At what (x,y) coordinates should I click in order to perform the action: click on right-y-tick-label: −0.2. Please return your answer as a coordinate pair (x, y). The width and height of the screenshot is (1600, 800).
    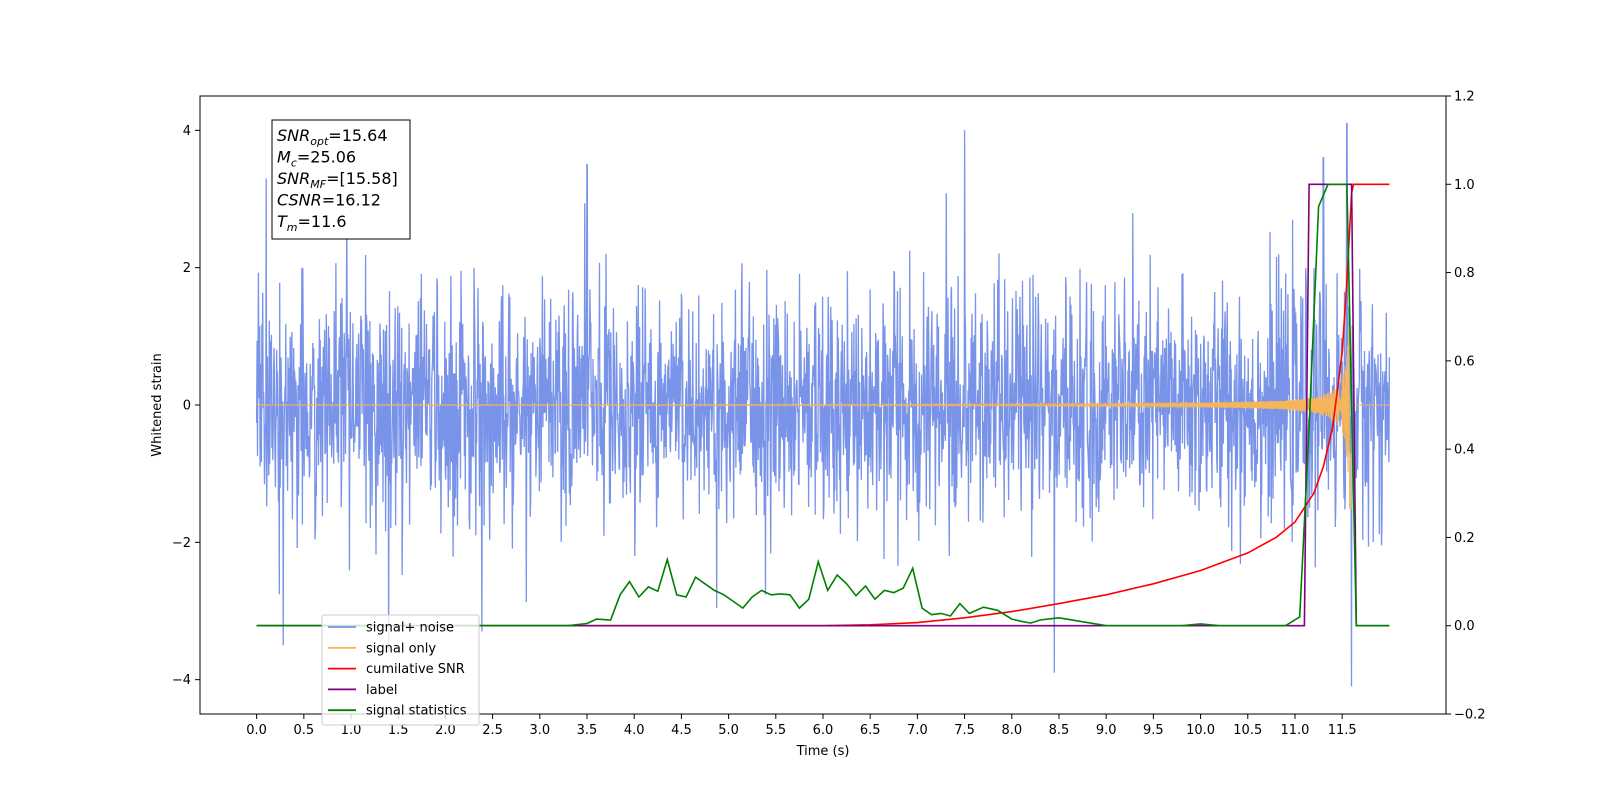
    Looking at the image, I should click on (1470, 715).